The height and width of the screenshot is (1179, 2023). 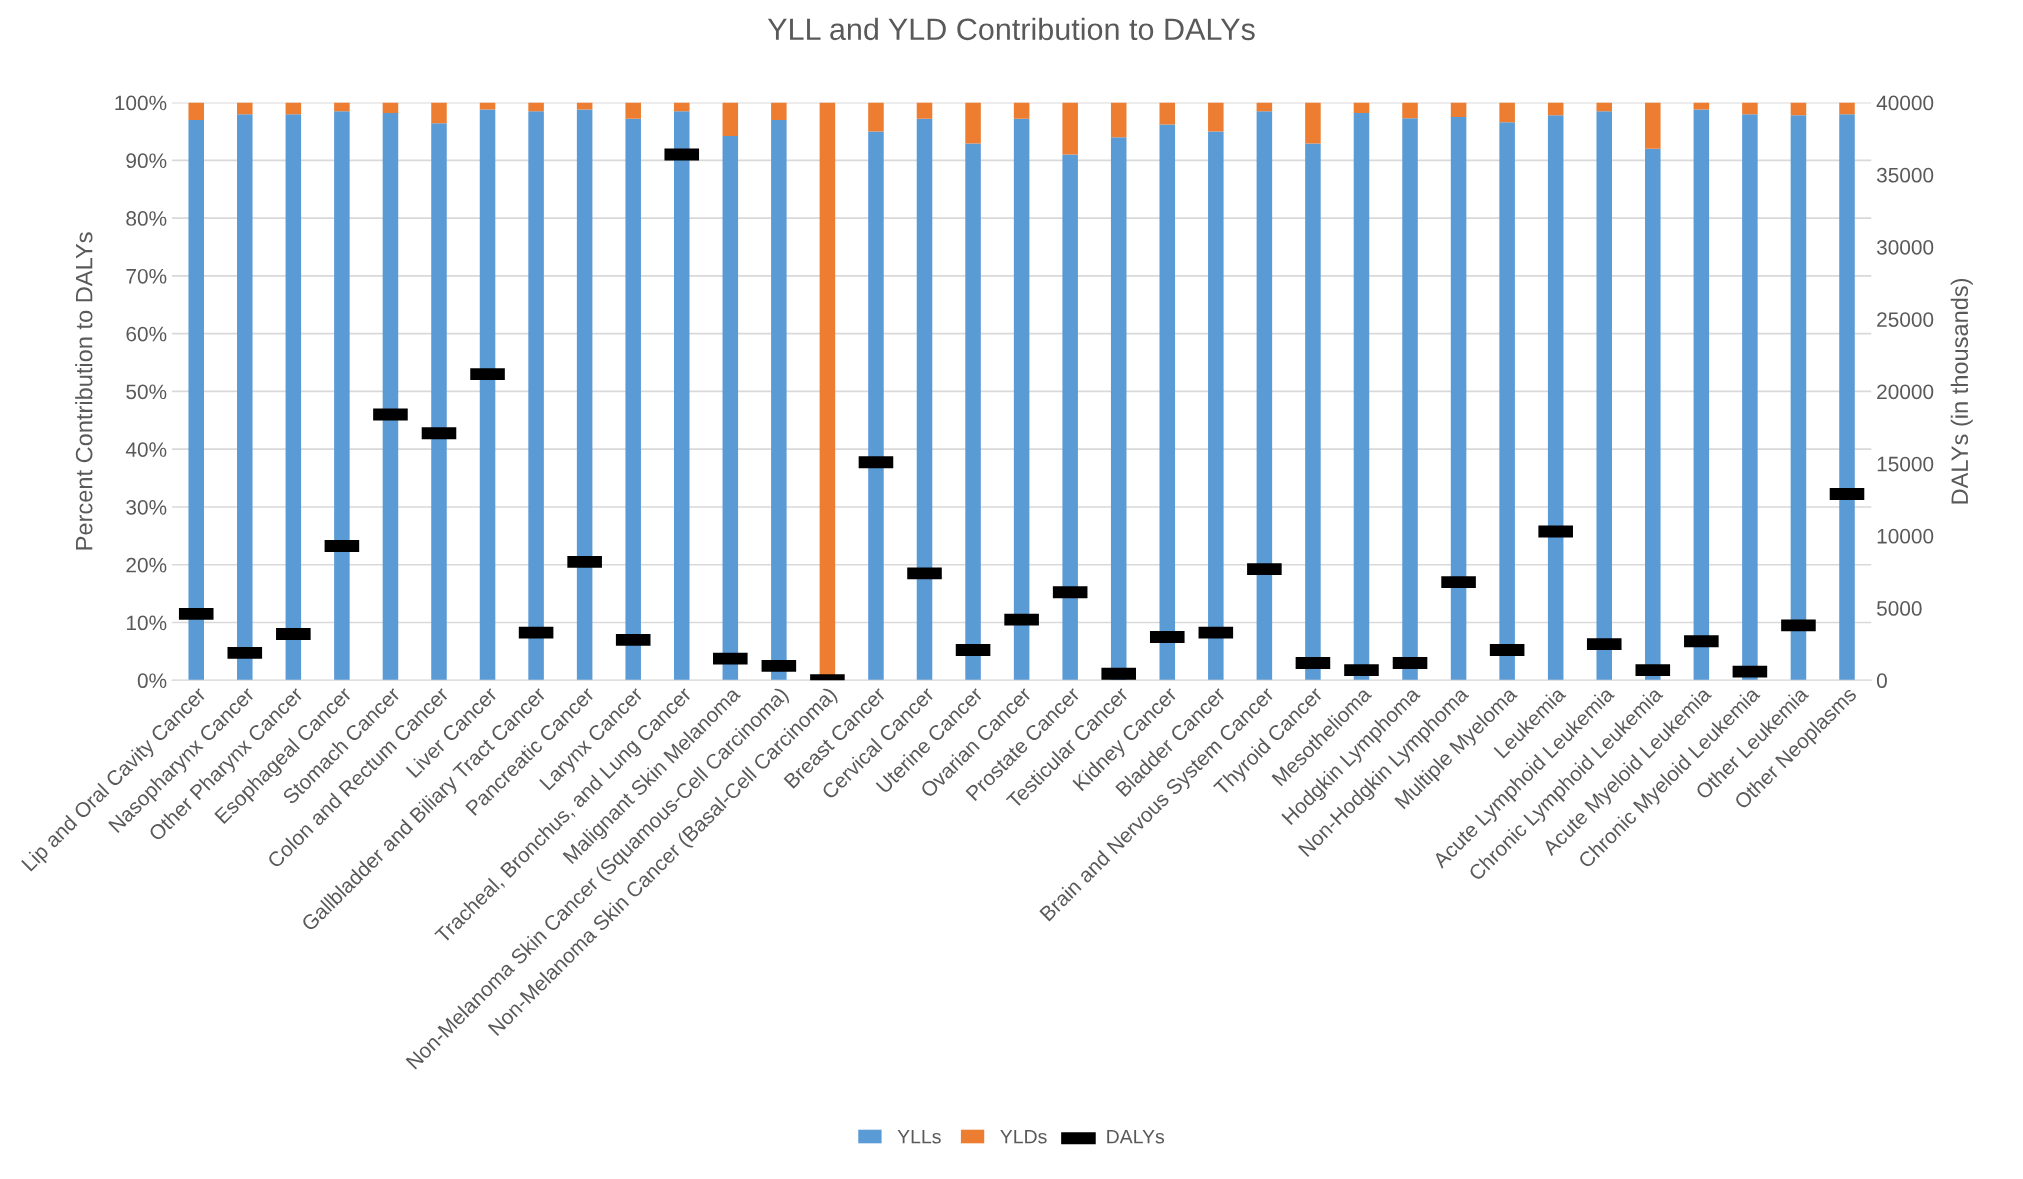 What do you see at coordinates (1905, 103) in the screenshot?
I see `y2-tick-label: 40000` at bounding box center [1905, 103].